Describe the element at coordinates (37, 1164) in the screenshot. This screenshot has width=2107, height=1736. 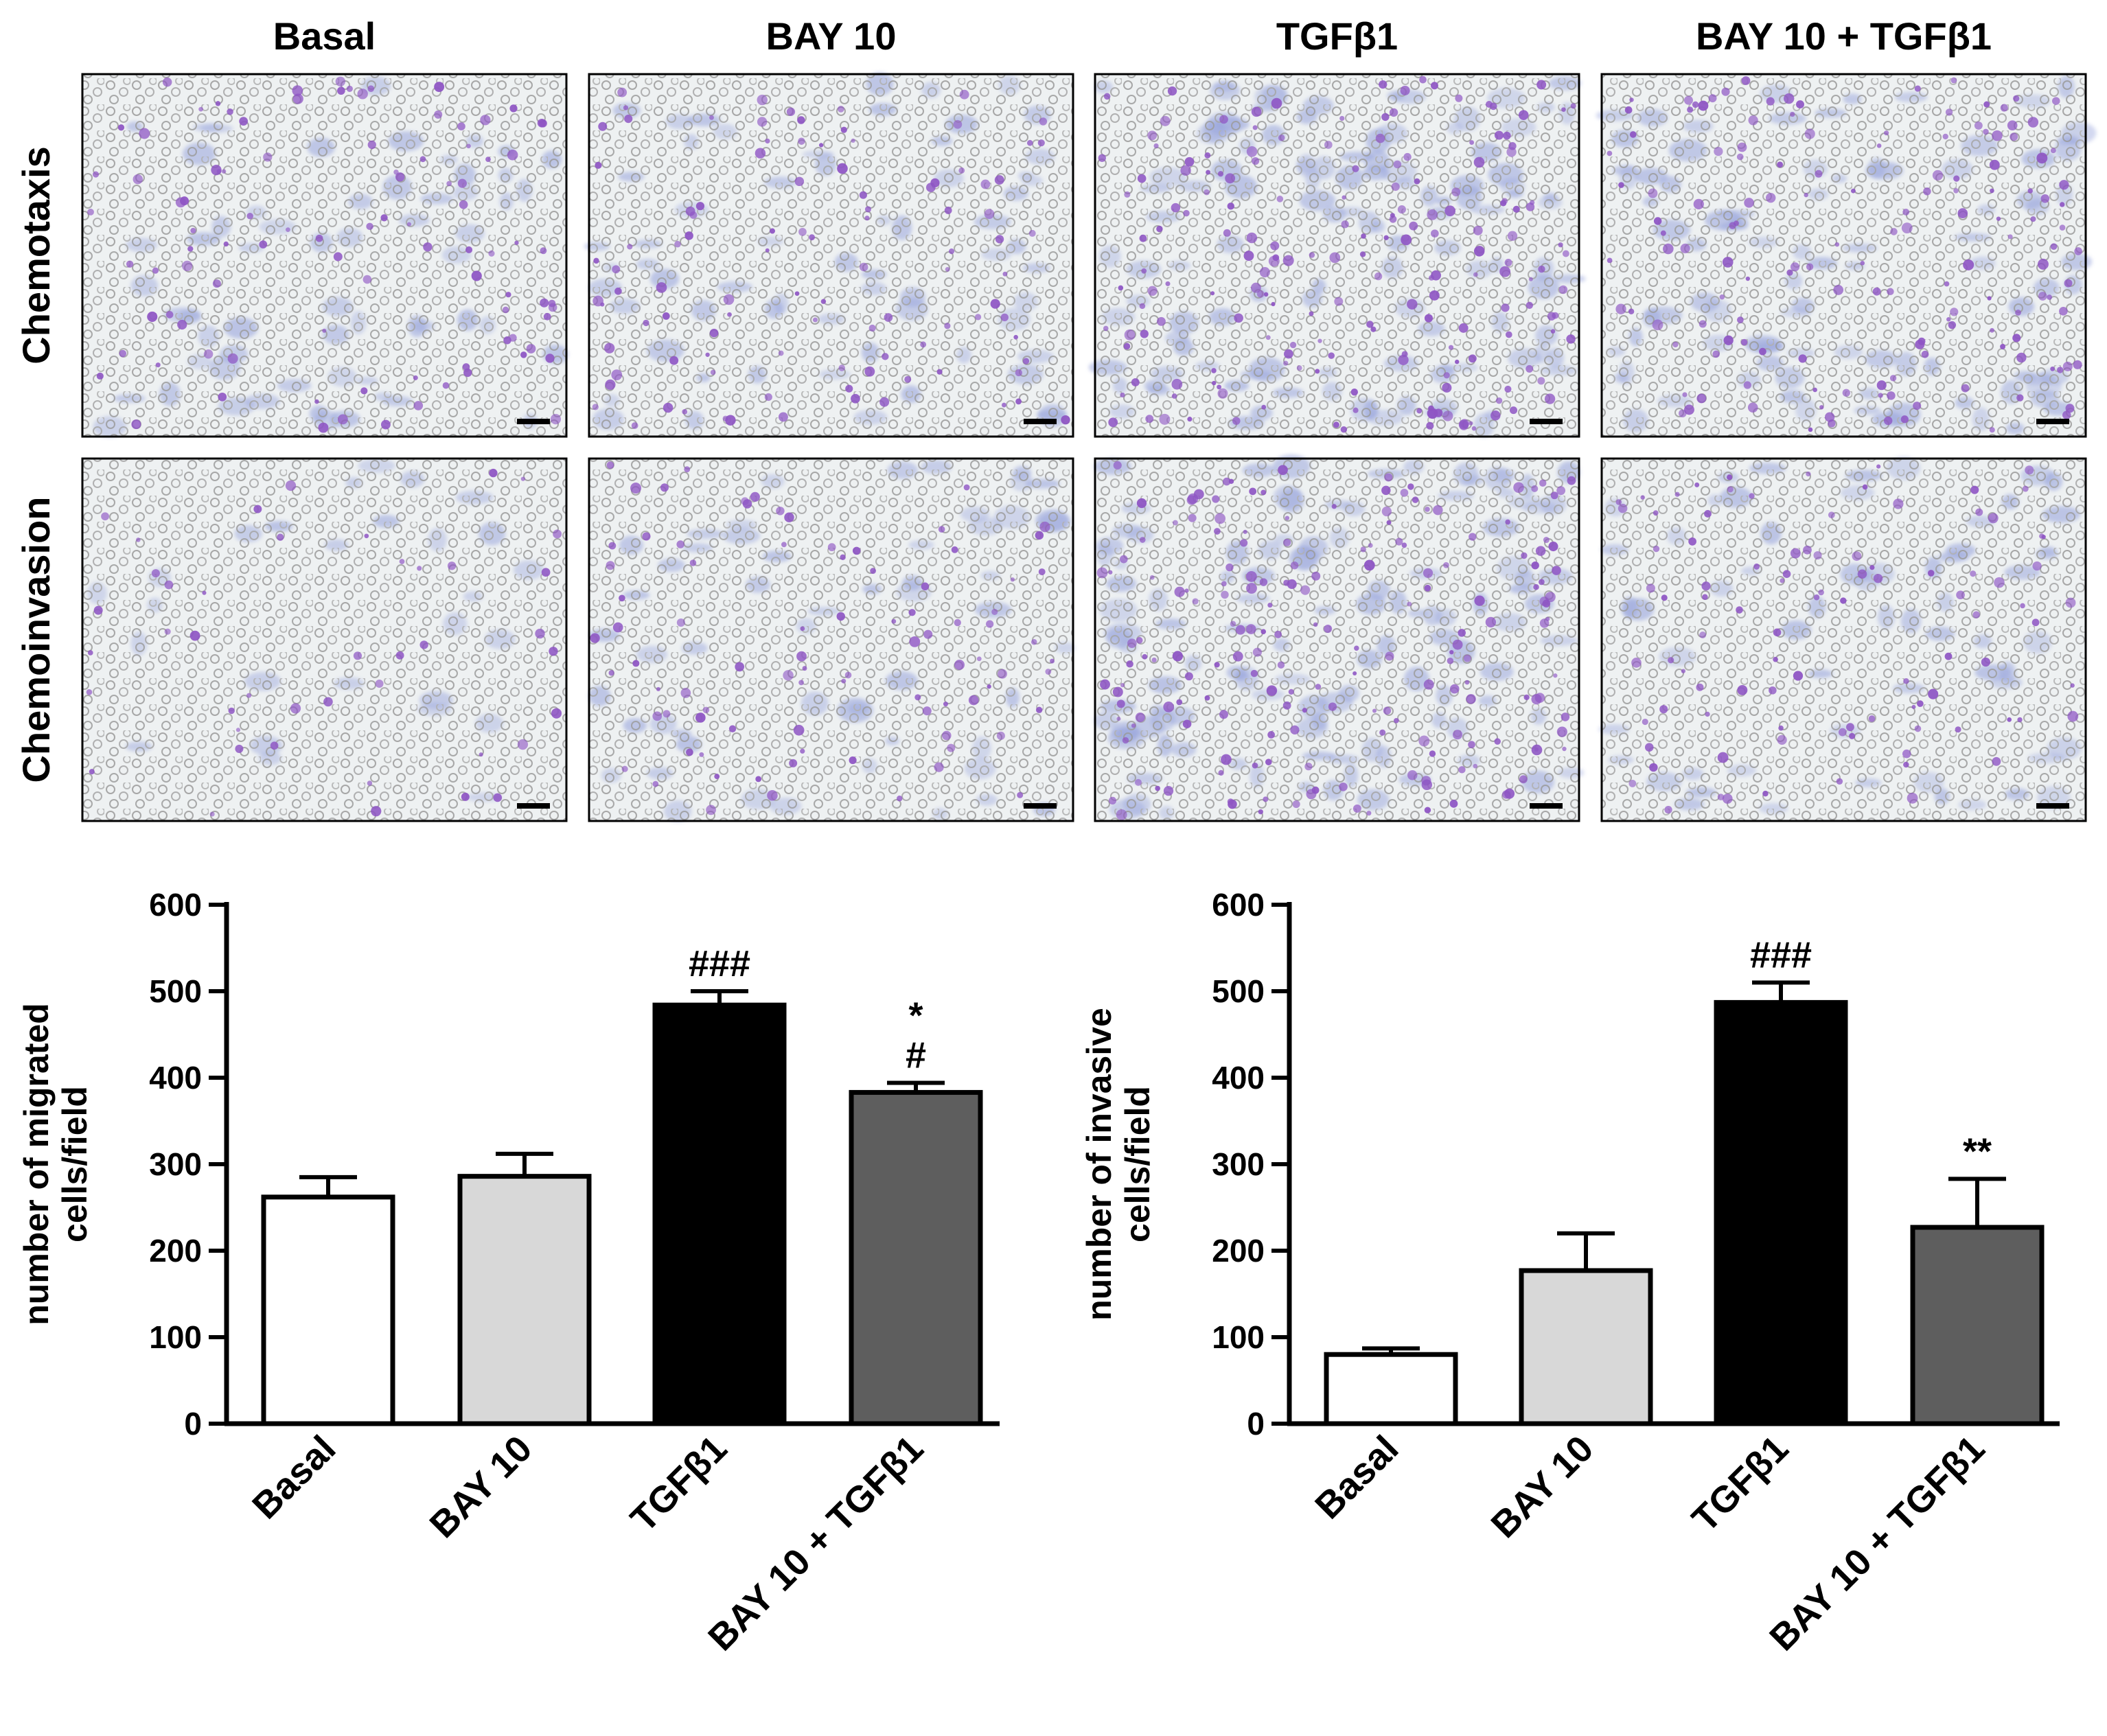
I see `y-axis-label: number of migrated` at that location.